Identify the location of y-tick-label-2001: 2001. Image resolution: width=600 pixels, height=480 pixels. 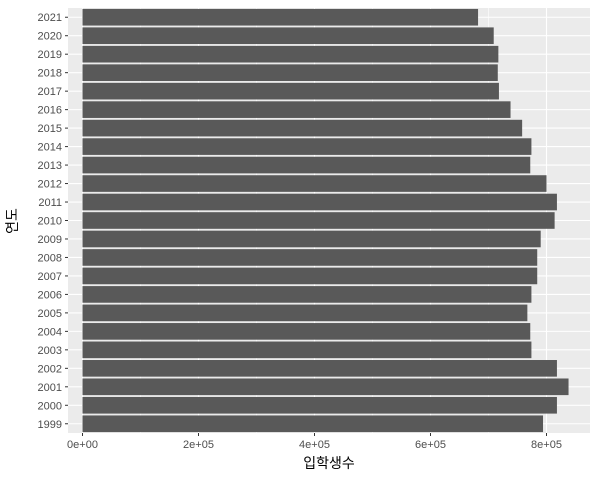
(50, 388).